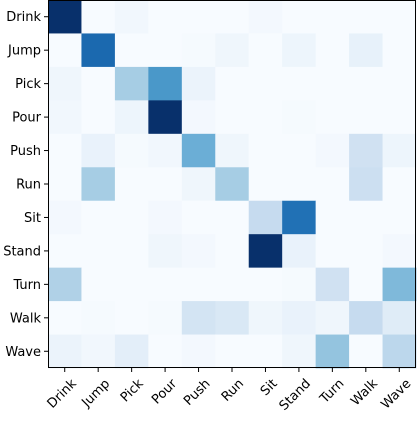  I want to click on cell-push-pick, so click(131, 150).